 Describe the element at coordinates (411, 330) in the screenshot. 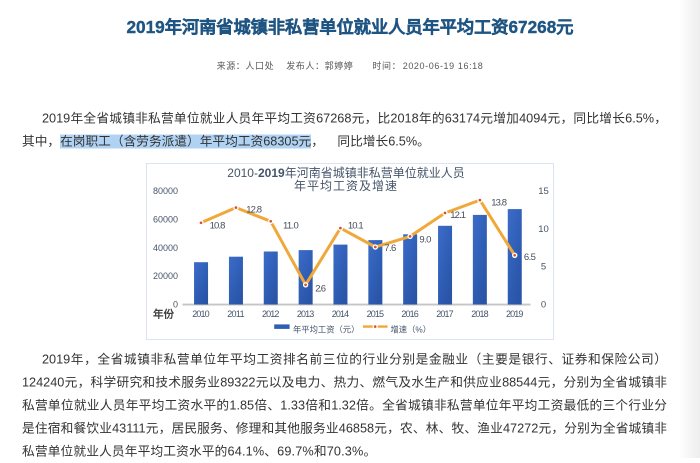

I see `svg-text: 增速（%）` at that location.